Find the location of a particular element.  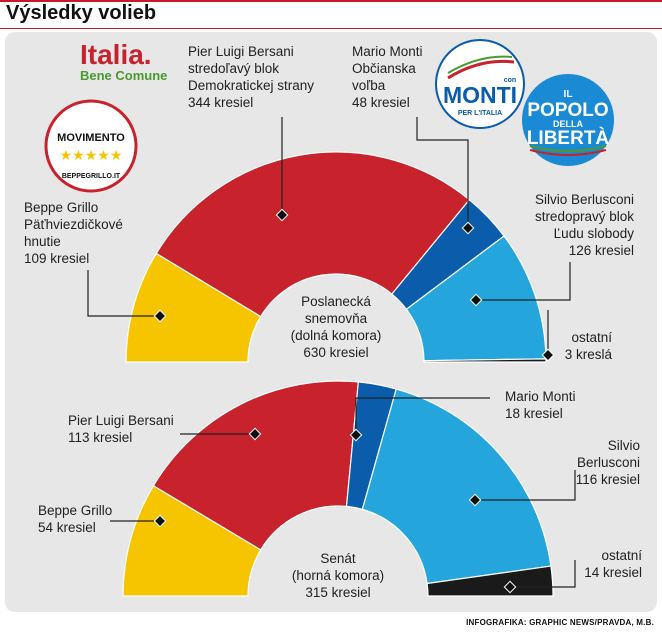

label-line: hnutie is located at coordinates (42, 241).